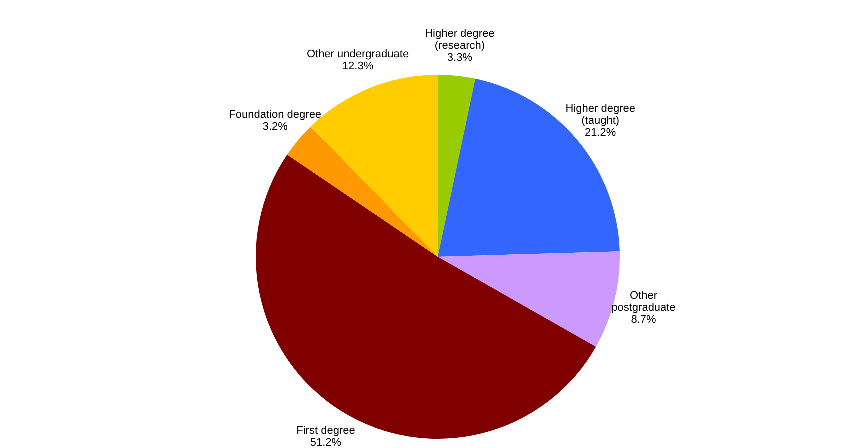 Image resolution: width=844 pixels, height=448 pixels. What do you see at coordinates (326, 442) in the screenshot?
I see `data-label: 51.2%` at bounding box center [326, 442].